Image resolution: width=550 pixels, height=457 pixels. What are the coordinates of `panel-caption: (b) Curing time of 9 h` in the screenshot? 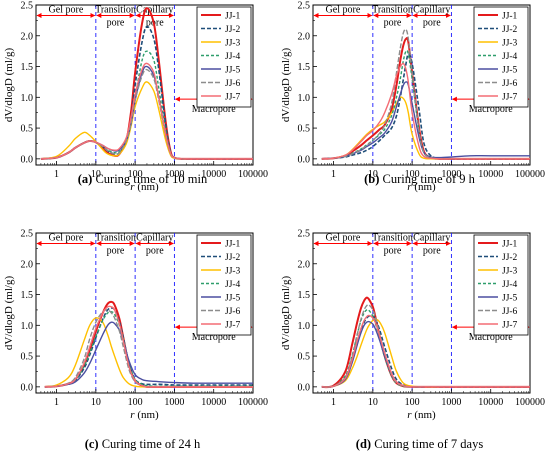 It's located at (420, 179).